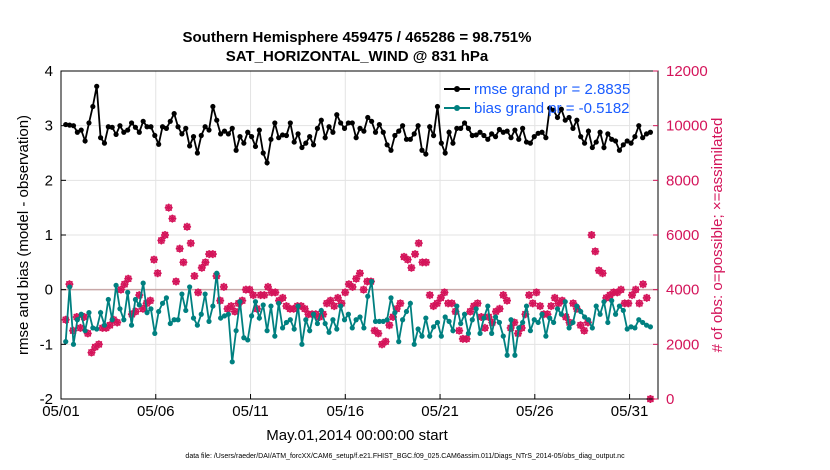 The image size is (830, 470). I want to click on x-tick-label: 05/26, so click(535, 411).